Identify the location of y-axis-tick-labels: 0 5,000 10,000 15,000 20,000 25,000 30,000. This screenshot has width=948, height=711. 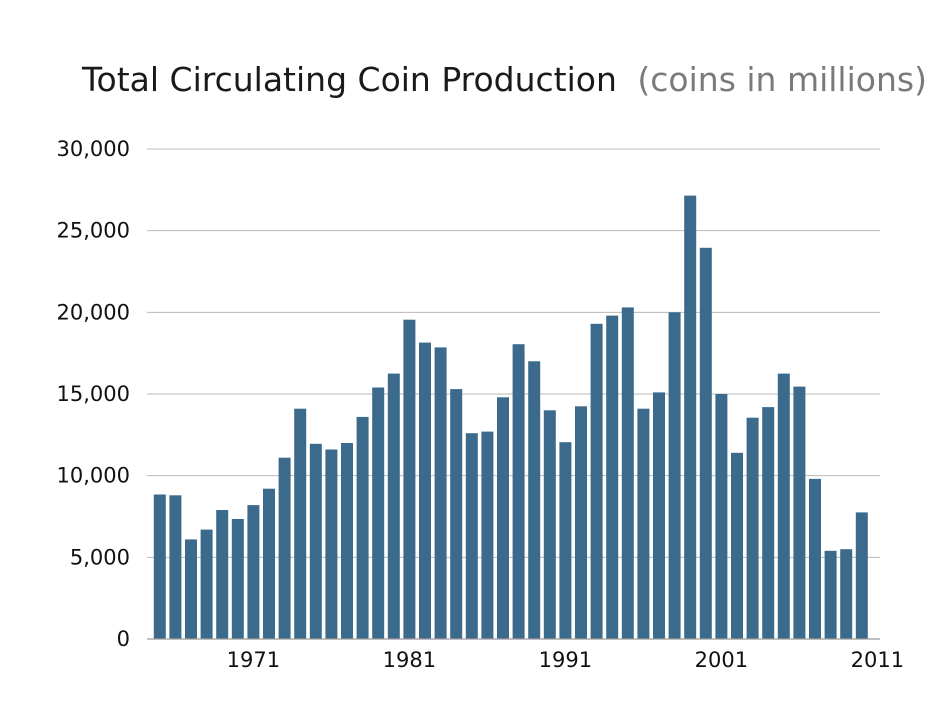
(93, 394).